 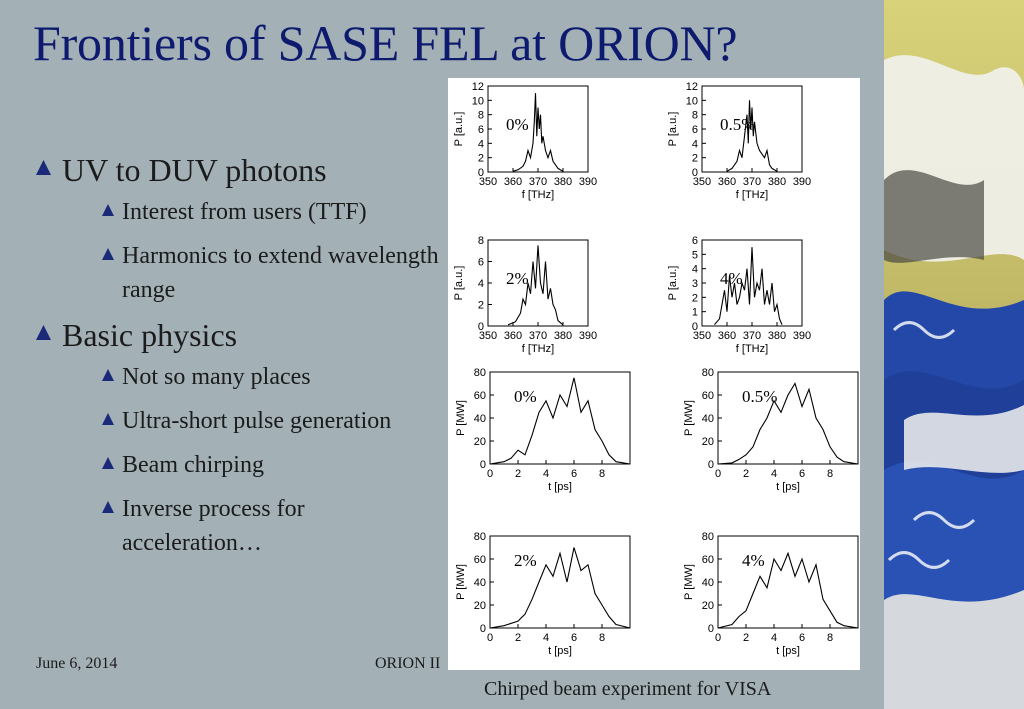 What do you see at coordinates (525, 396) in the screenshot?
I see `chart-annotation: 0%` at bounding box center [525, 396].